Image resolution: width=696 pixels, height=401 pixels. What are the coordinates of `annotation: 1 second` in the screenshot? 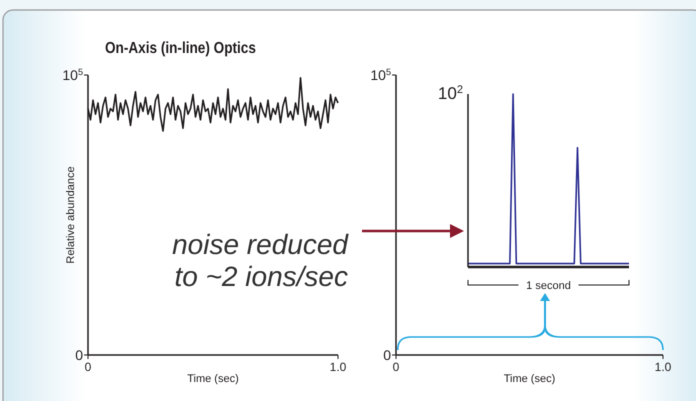 It's located at (548, 286).